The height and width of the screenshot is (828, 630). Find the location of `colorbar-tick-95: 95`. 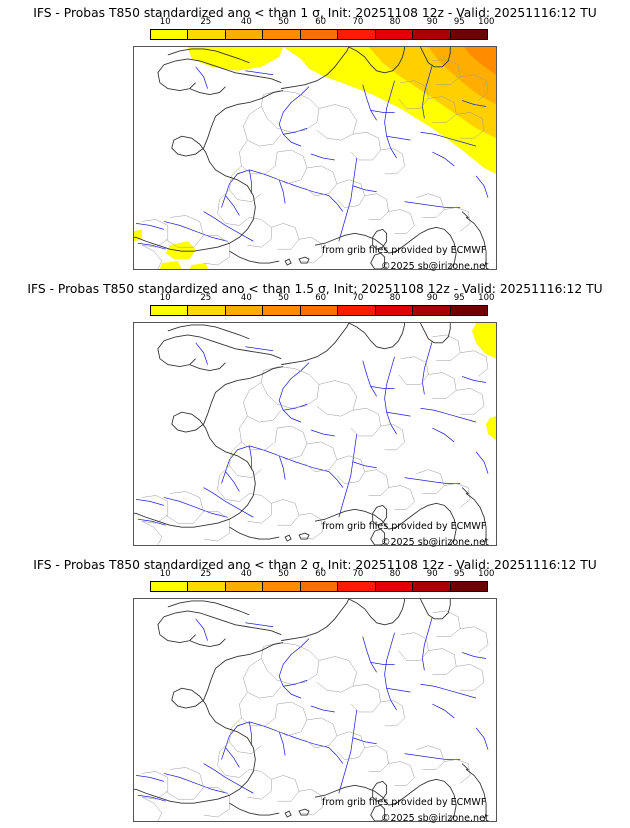

colorbar-tick-95: 95 is located at coordinates (459, 574).